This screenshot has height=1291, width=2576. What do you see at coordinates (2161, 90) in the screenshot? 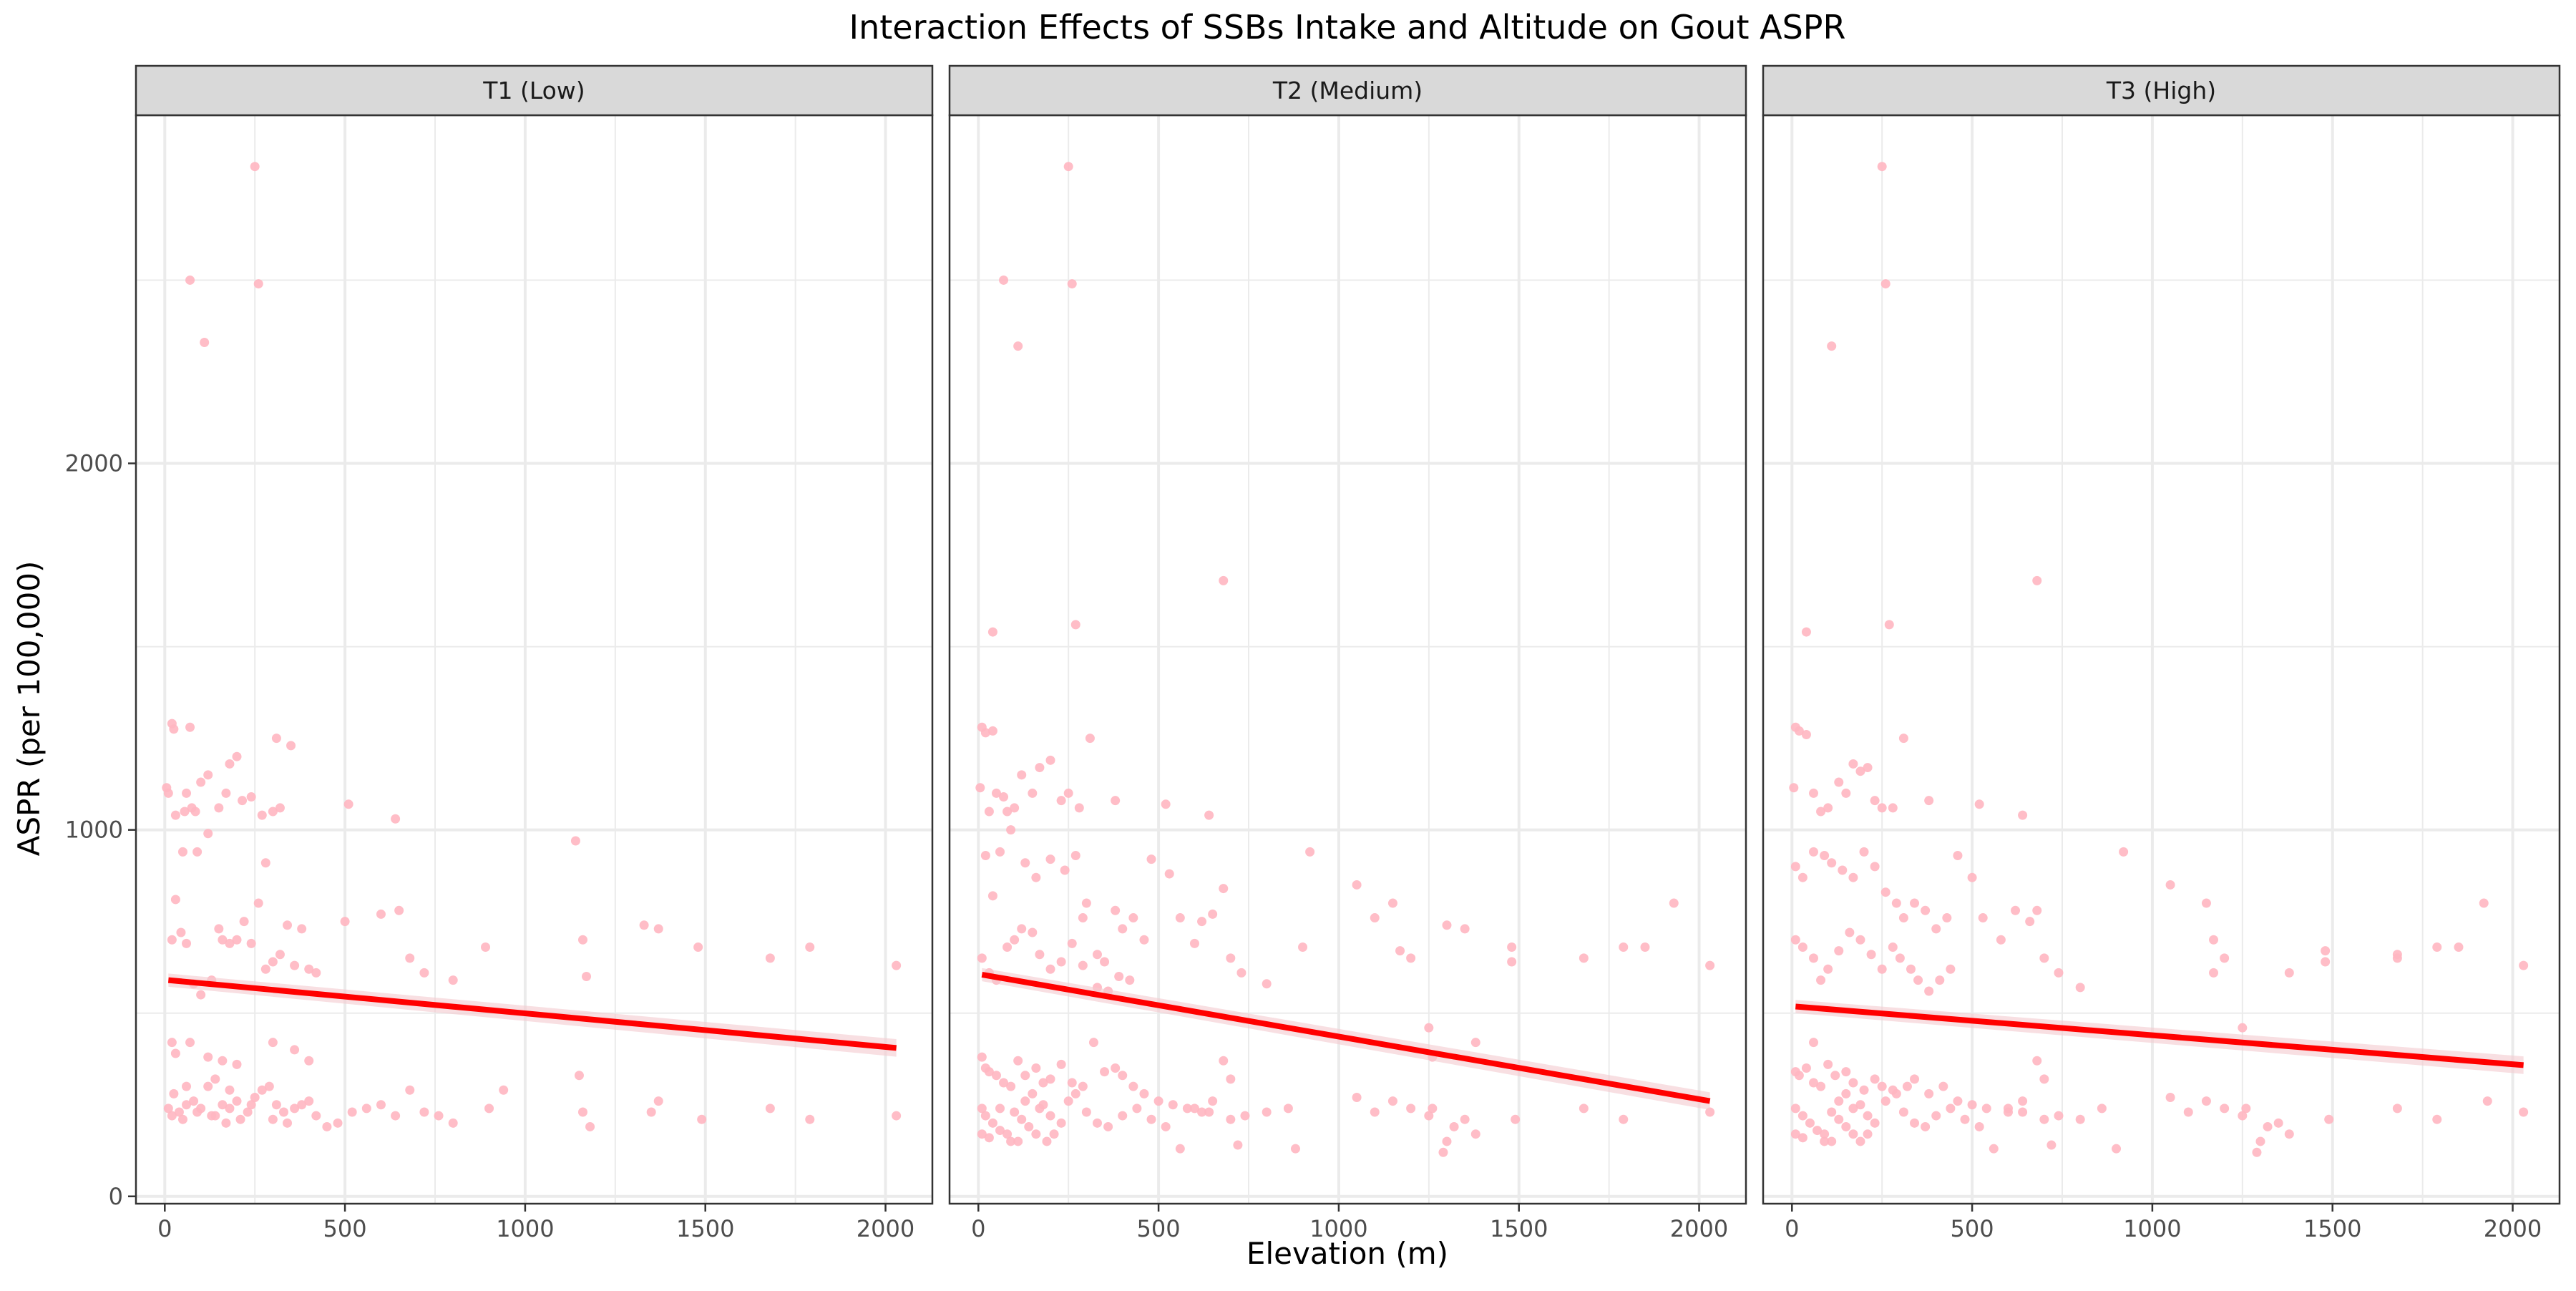
I see `facet-strip-label: T3 (High)` at bounding box center [2161, 90].